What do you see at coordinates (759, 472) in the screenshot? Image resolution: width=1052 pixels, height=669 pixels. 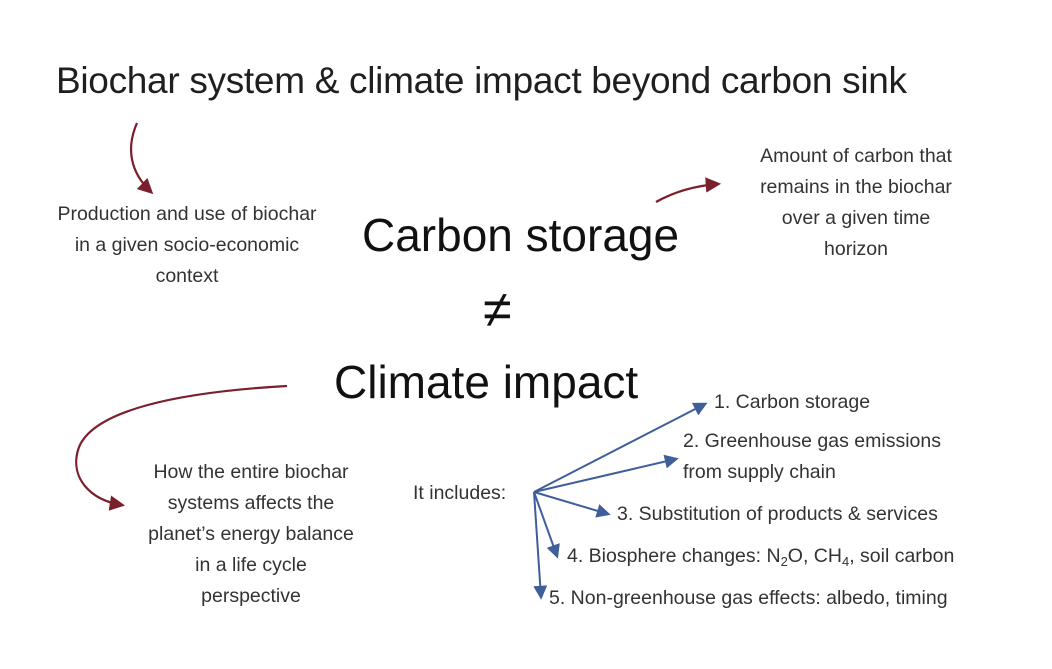 I see `item-line: from supply chain` at bounding box center [759, 472].